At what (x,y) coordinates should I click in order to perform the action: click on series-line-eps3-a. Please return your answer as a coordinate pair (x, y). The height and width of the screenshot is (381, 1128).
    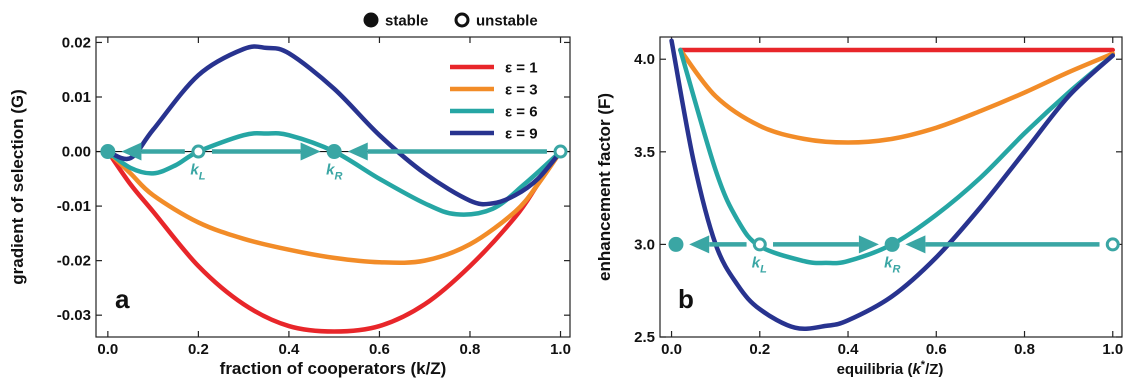
    Looking at the image, I should click on (334, 207).